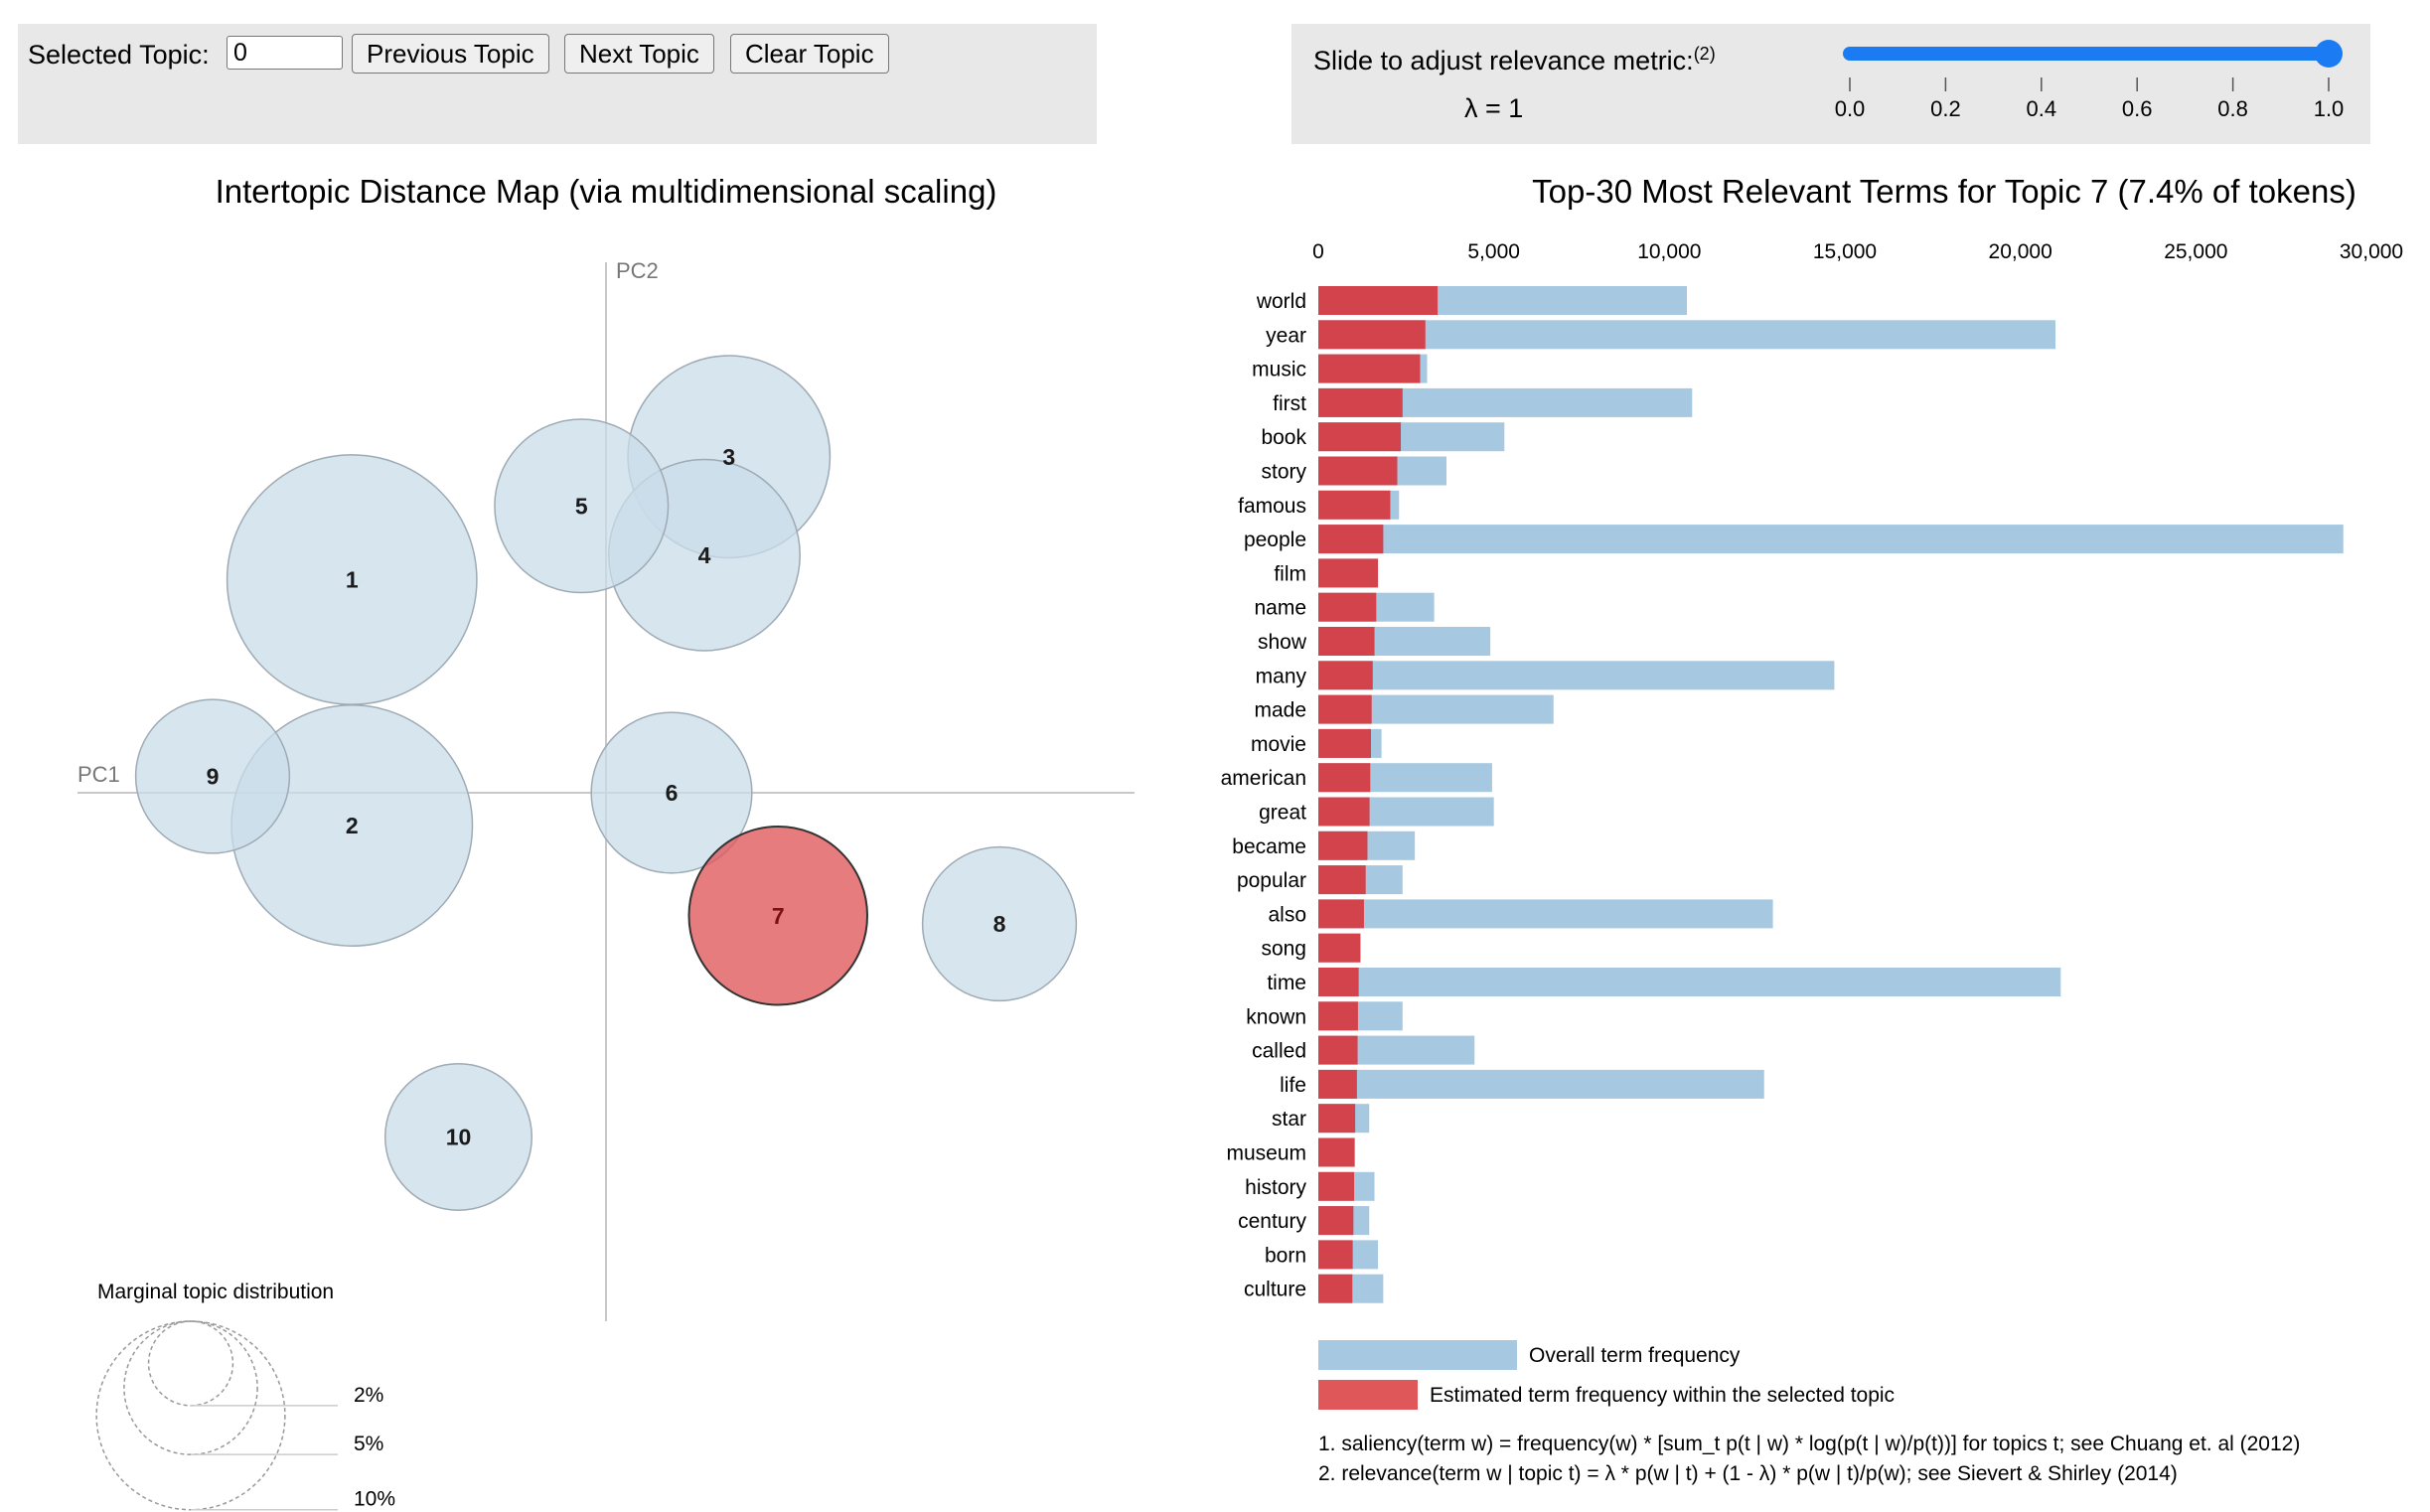 The width and height of the screenshot is (2430, 1512). What do you see at coordinates (1704, 54) in the screenshot?
I see `slider-footnote: (2)` at bounding box center [1704, 54].